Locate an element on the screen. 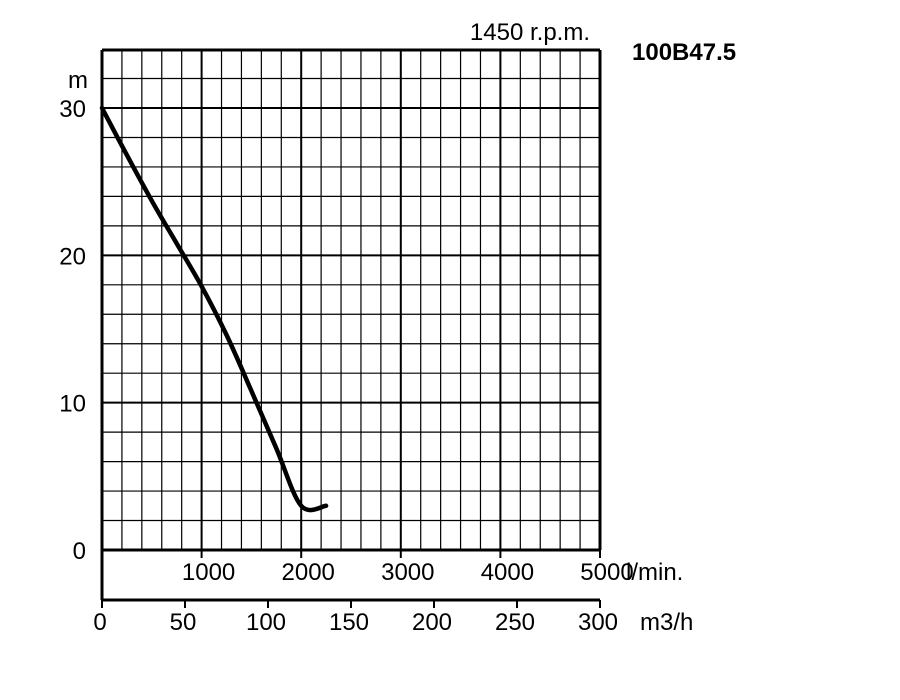  y-tick-label: 0 is located at coordinates (79, 551).